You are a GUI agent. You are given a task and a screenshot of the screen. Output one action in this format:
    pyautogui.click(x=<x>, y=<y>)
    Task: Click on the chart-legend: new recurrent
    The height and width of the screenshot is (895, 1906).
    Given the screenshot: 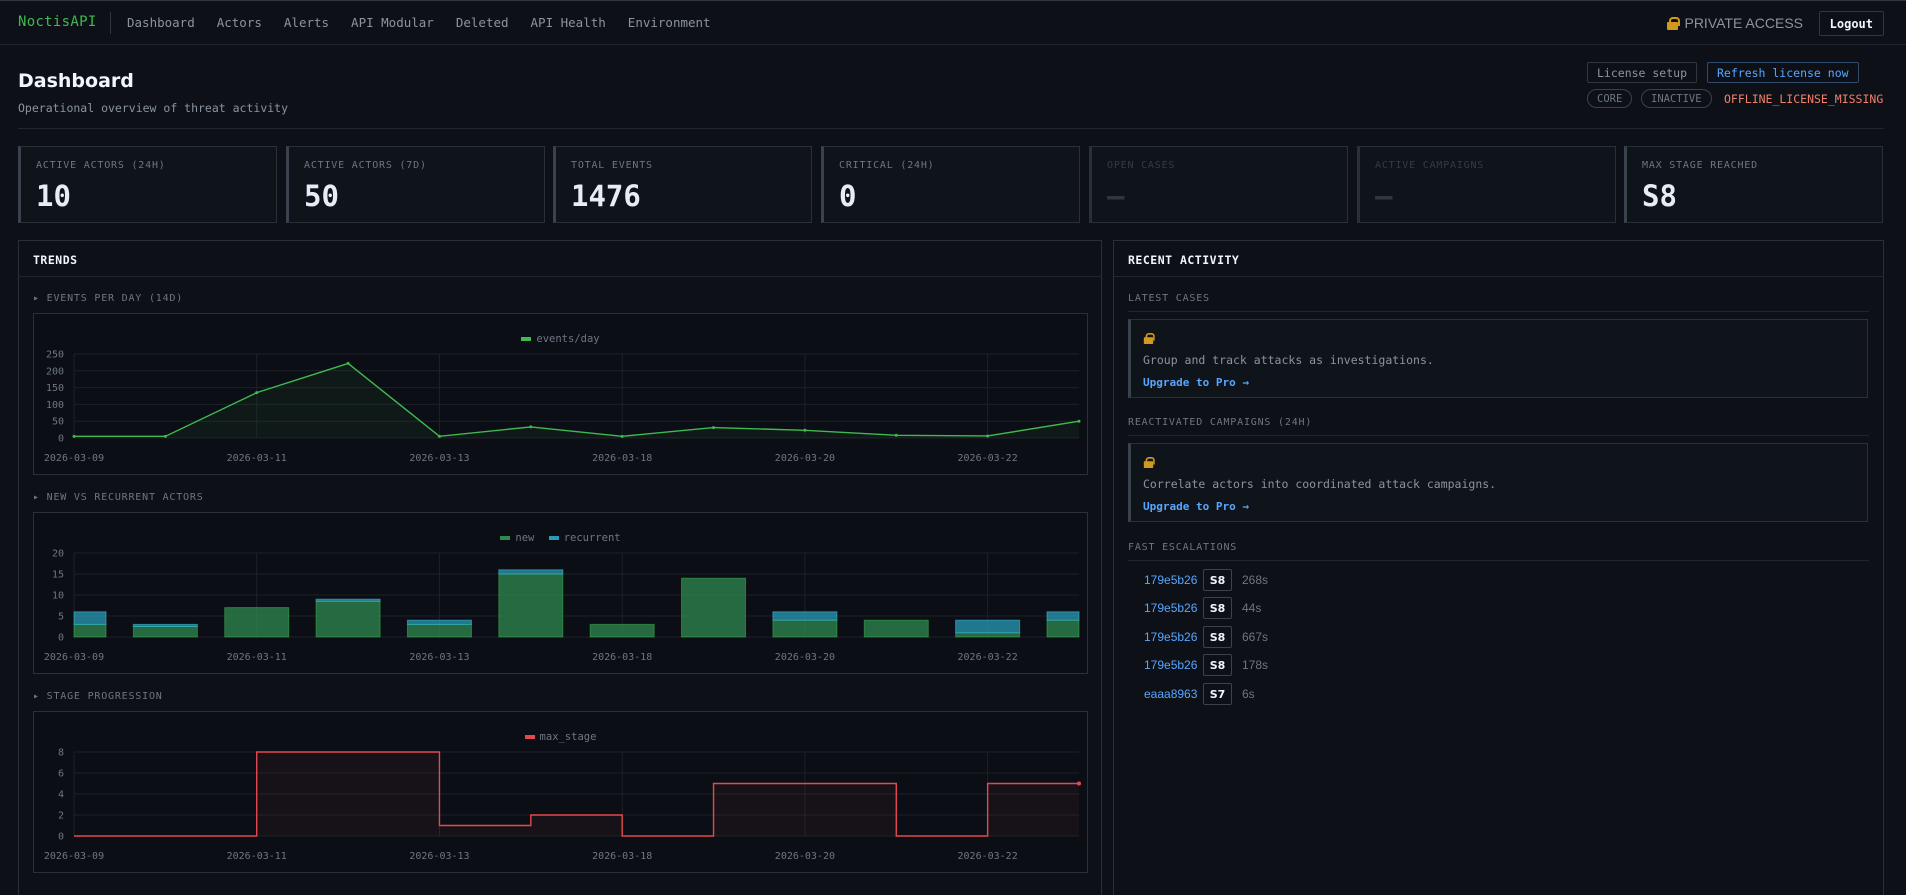 What is the action you would take?
    pyautogui.click(x=560, y=537)
    